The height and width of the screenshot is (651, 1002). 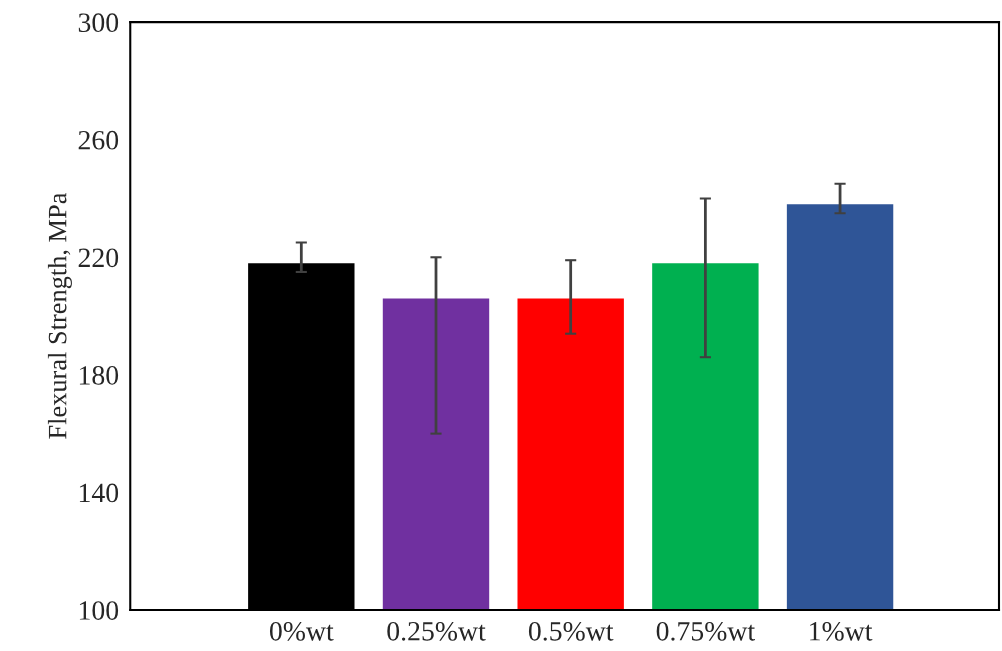 What do you see at coordinates (705, 631) in the screenshot?
I see `x-tick-label: 0.75%wt` at bounding box center [705, 631].